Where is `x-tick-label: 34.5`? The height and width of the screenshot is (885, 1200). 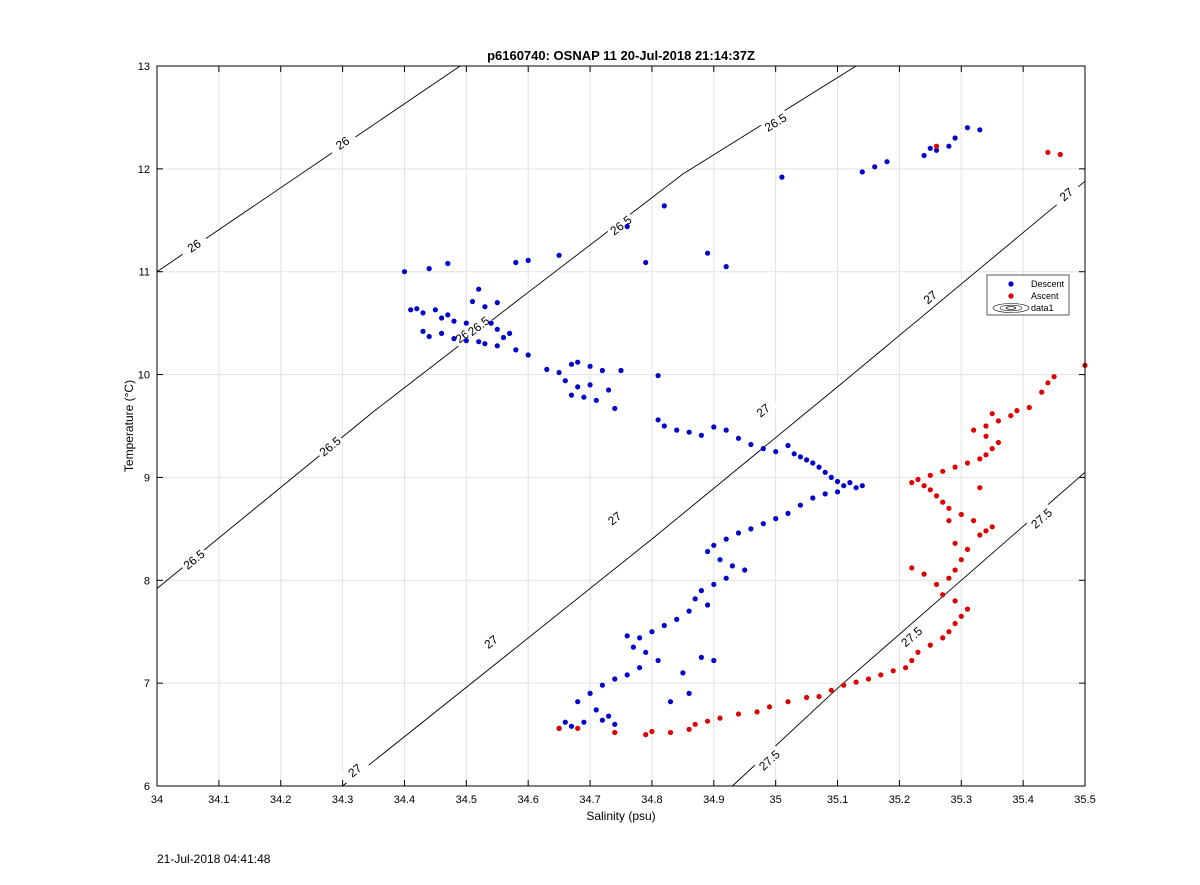 x-tick-label: 34.5 is located at coordinates (466, 800).